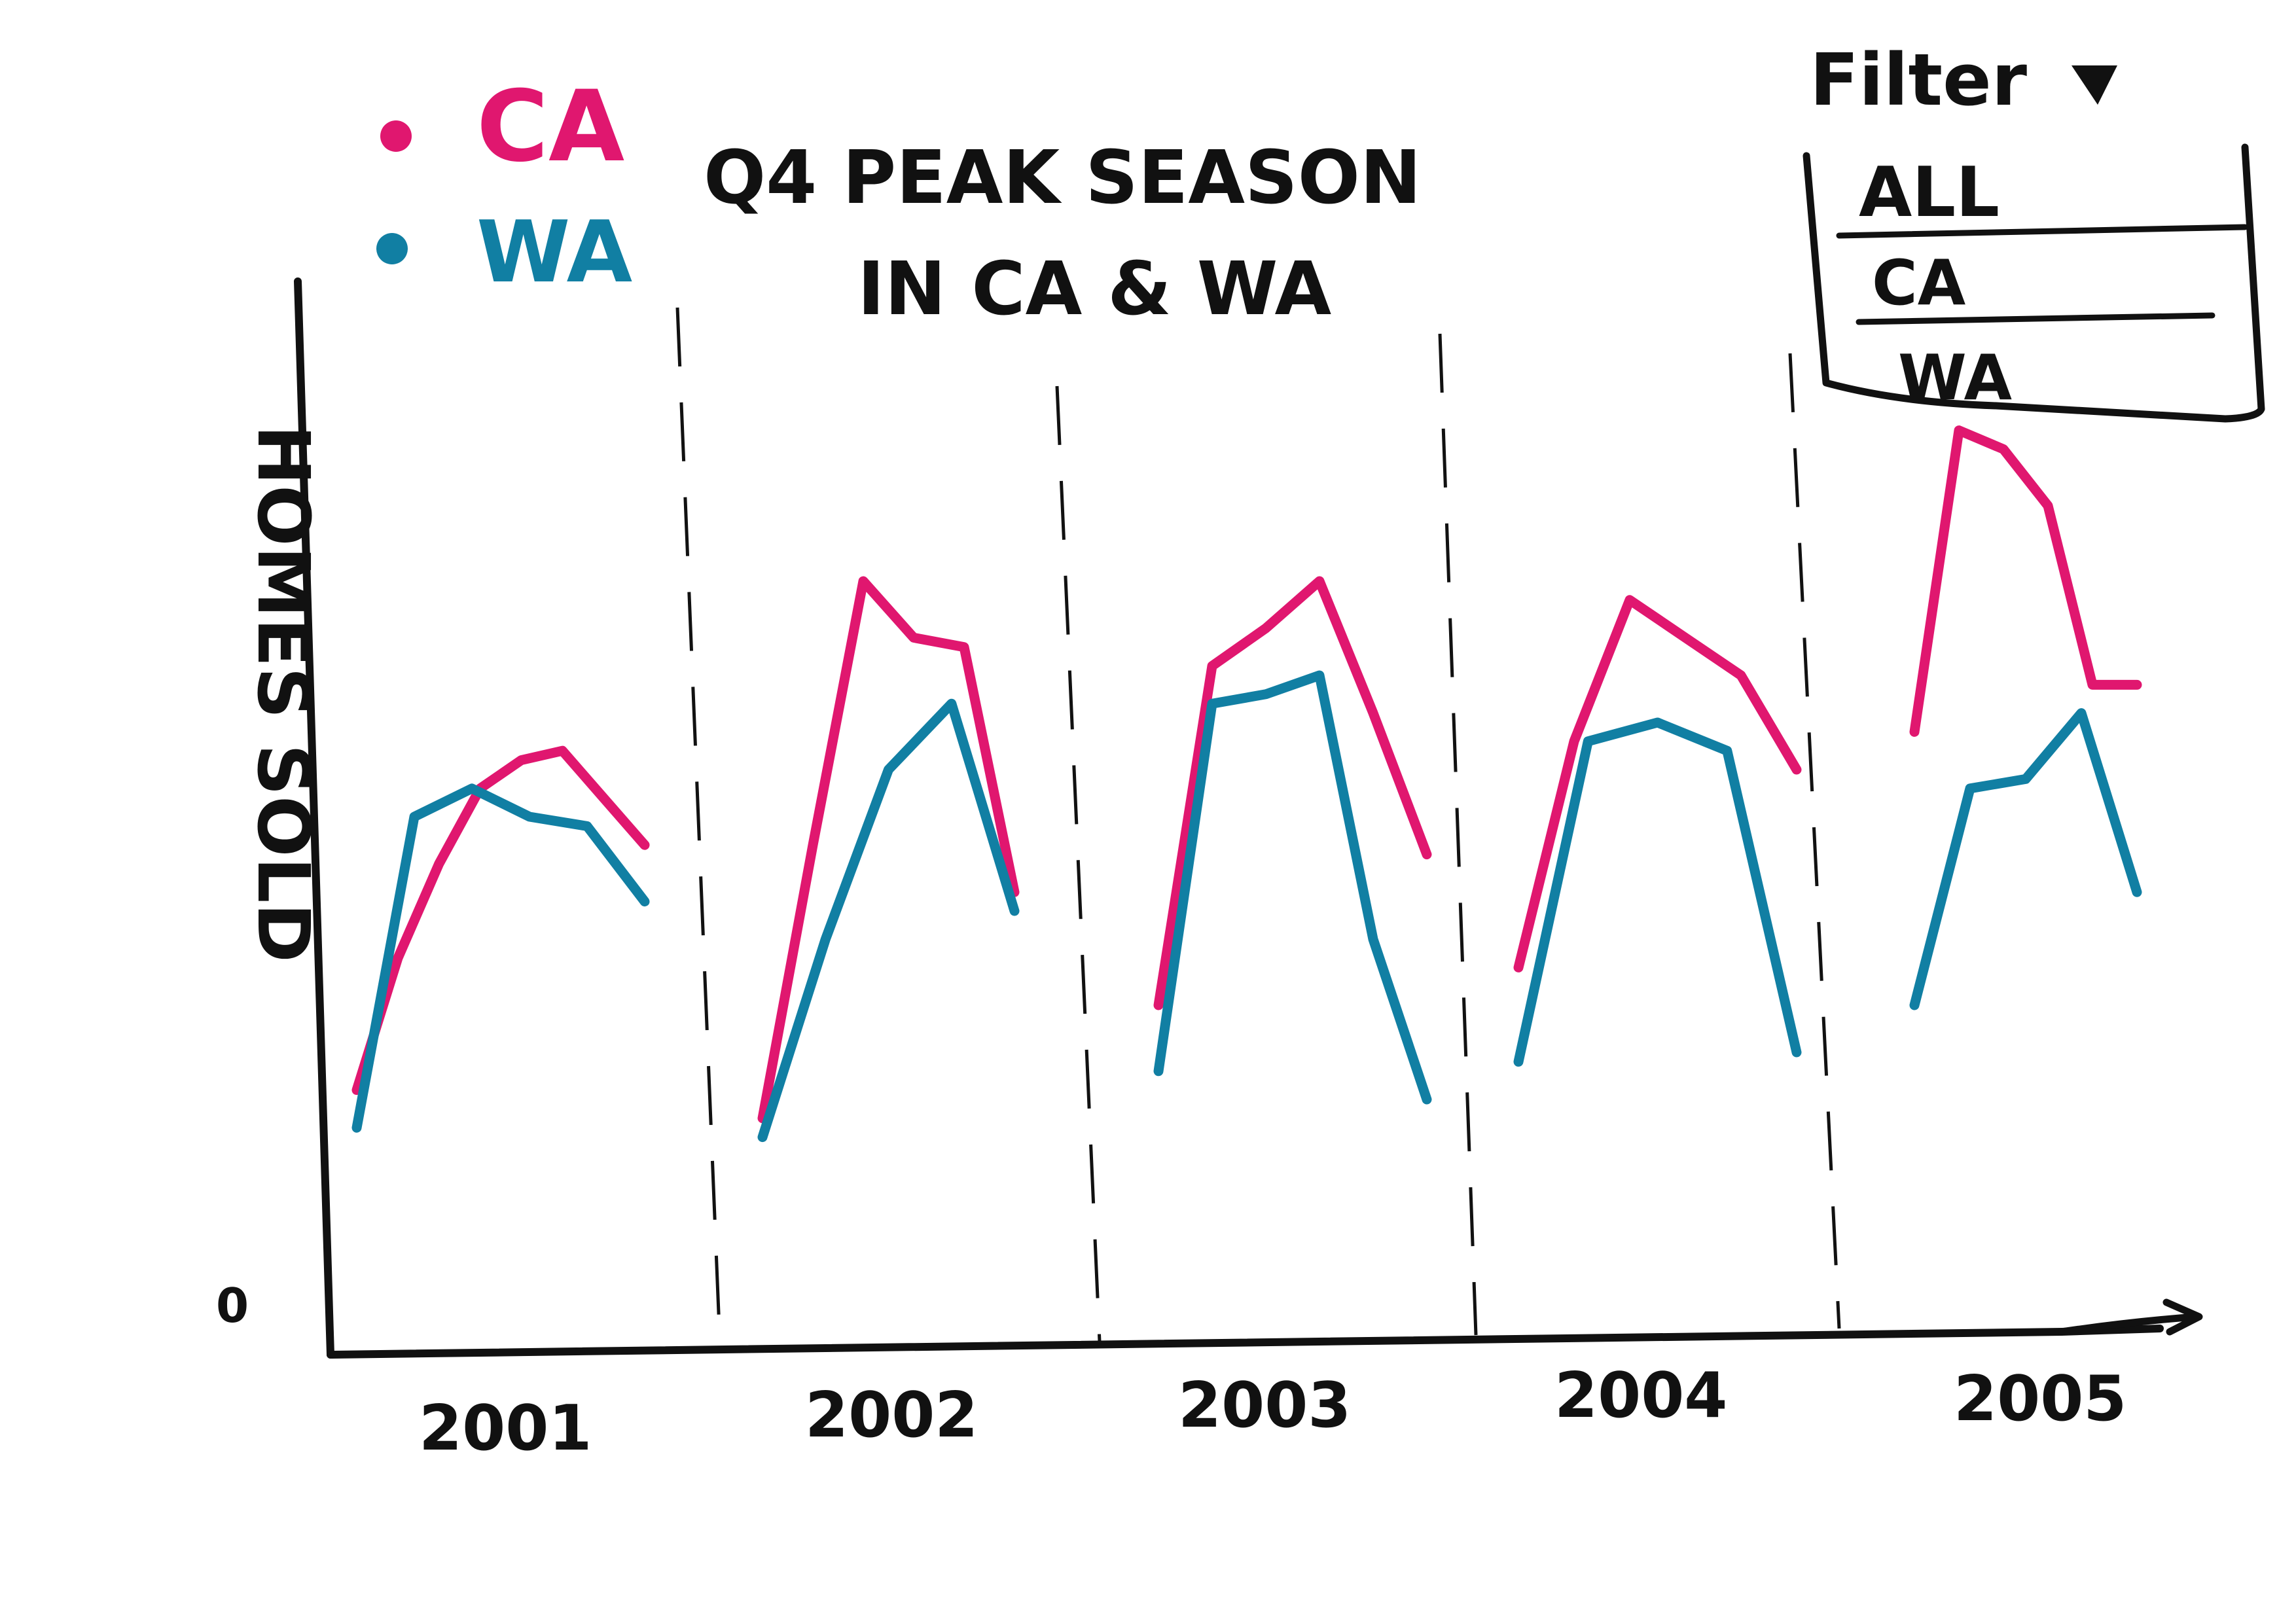  I want to click on separator-2003-2004, so click(1458, 835).